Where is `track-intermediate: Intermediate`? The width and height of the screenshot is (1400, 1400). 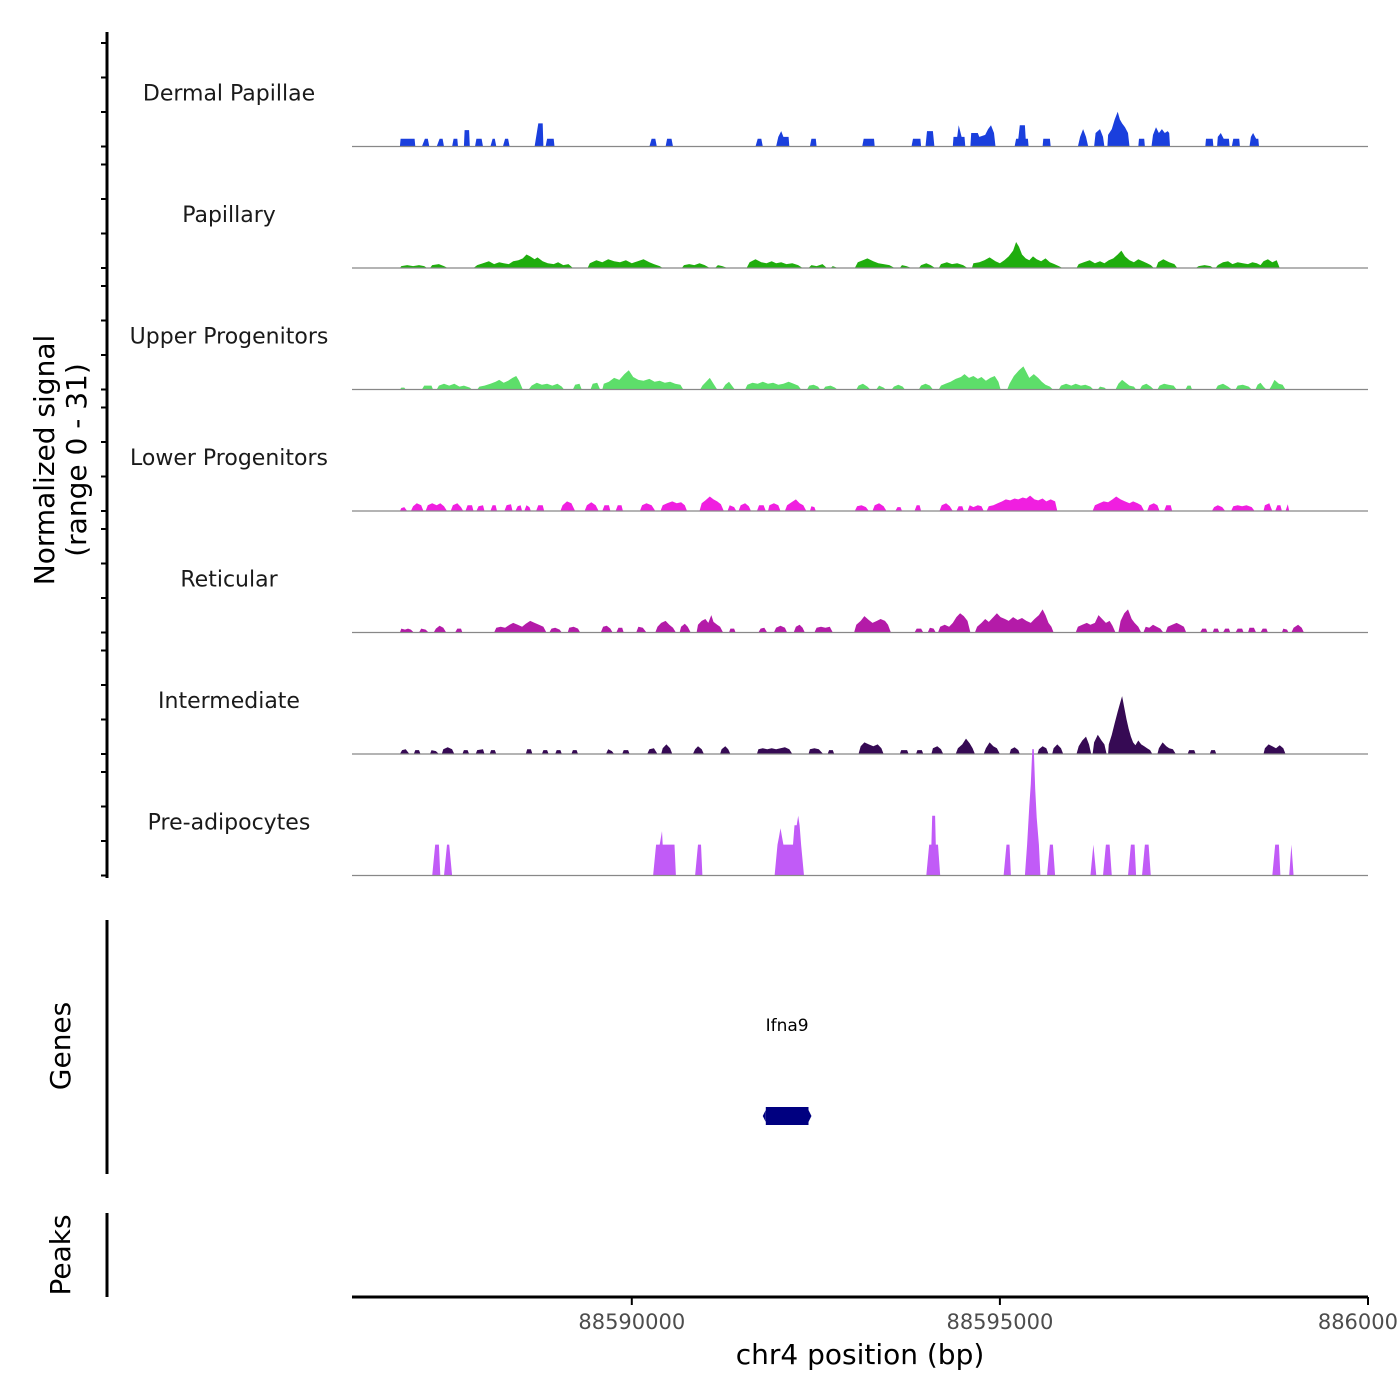
track-intermediate: Intermediate is located at coordinates (763, 722).